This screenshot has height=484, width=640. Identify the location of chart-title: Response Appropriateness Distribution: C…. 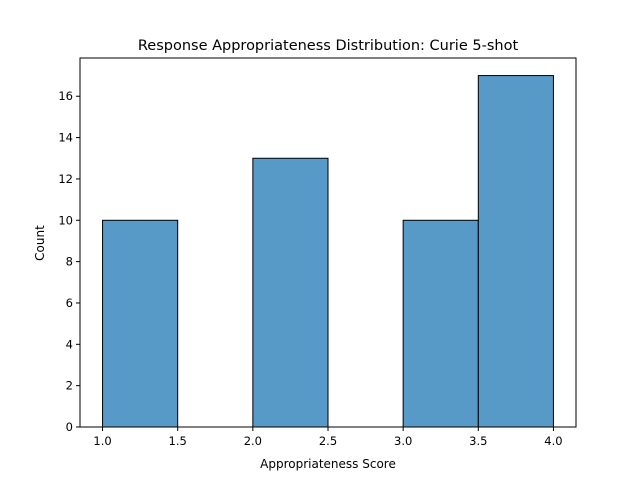
(328, 46).